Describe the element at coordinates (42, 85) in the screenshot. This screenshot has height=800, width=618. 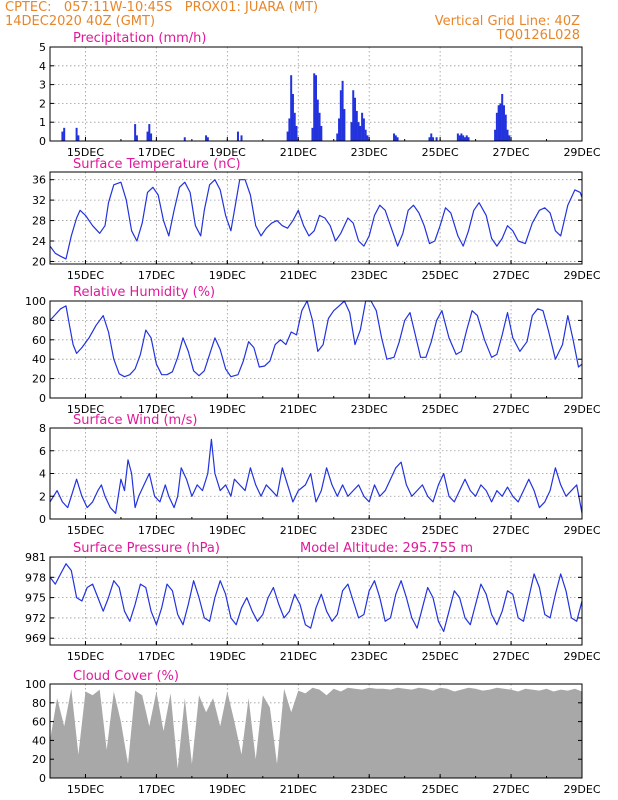
I see `y-tick-label: 3` at that location.